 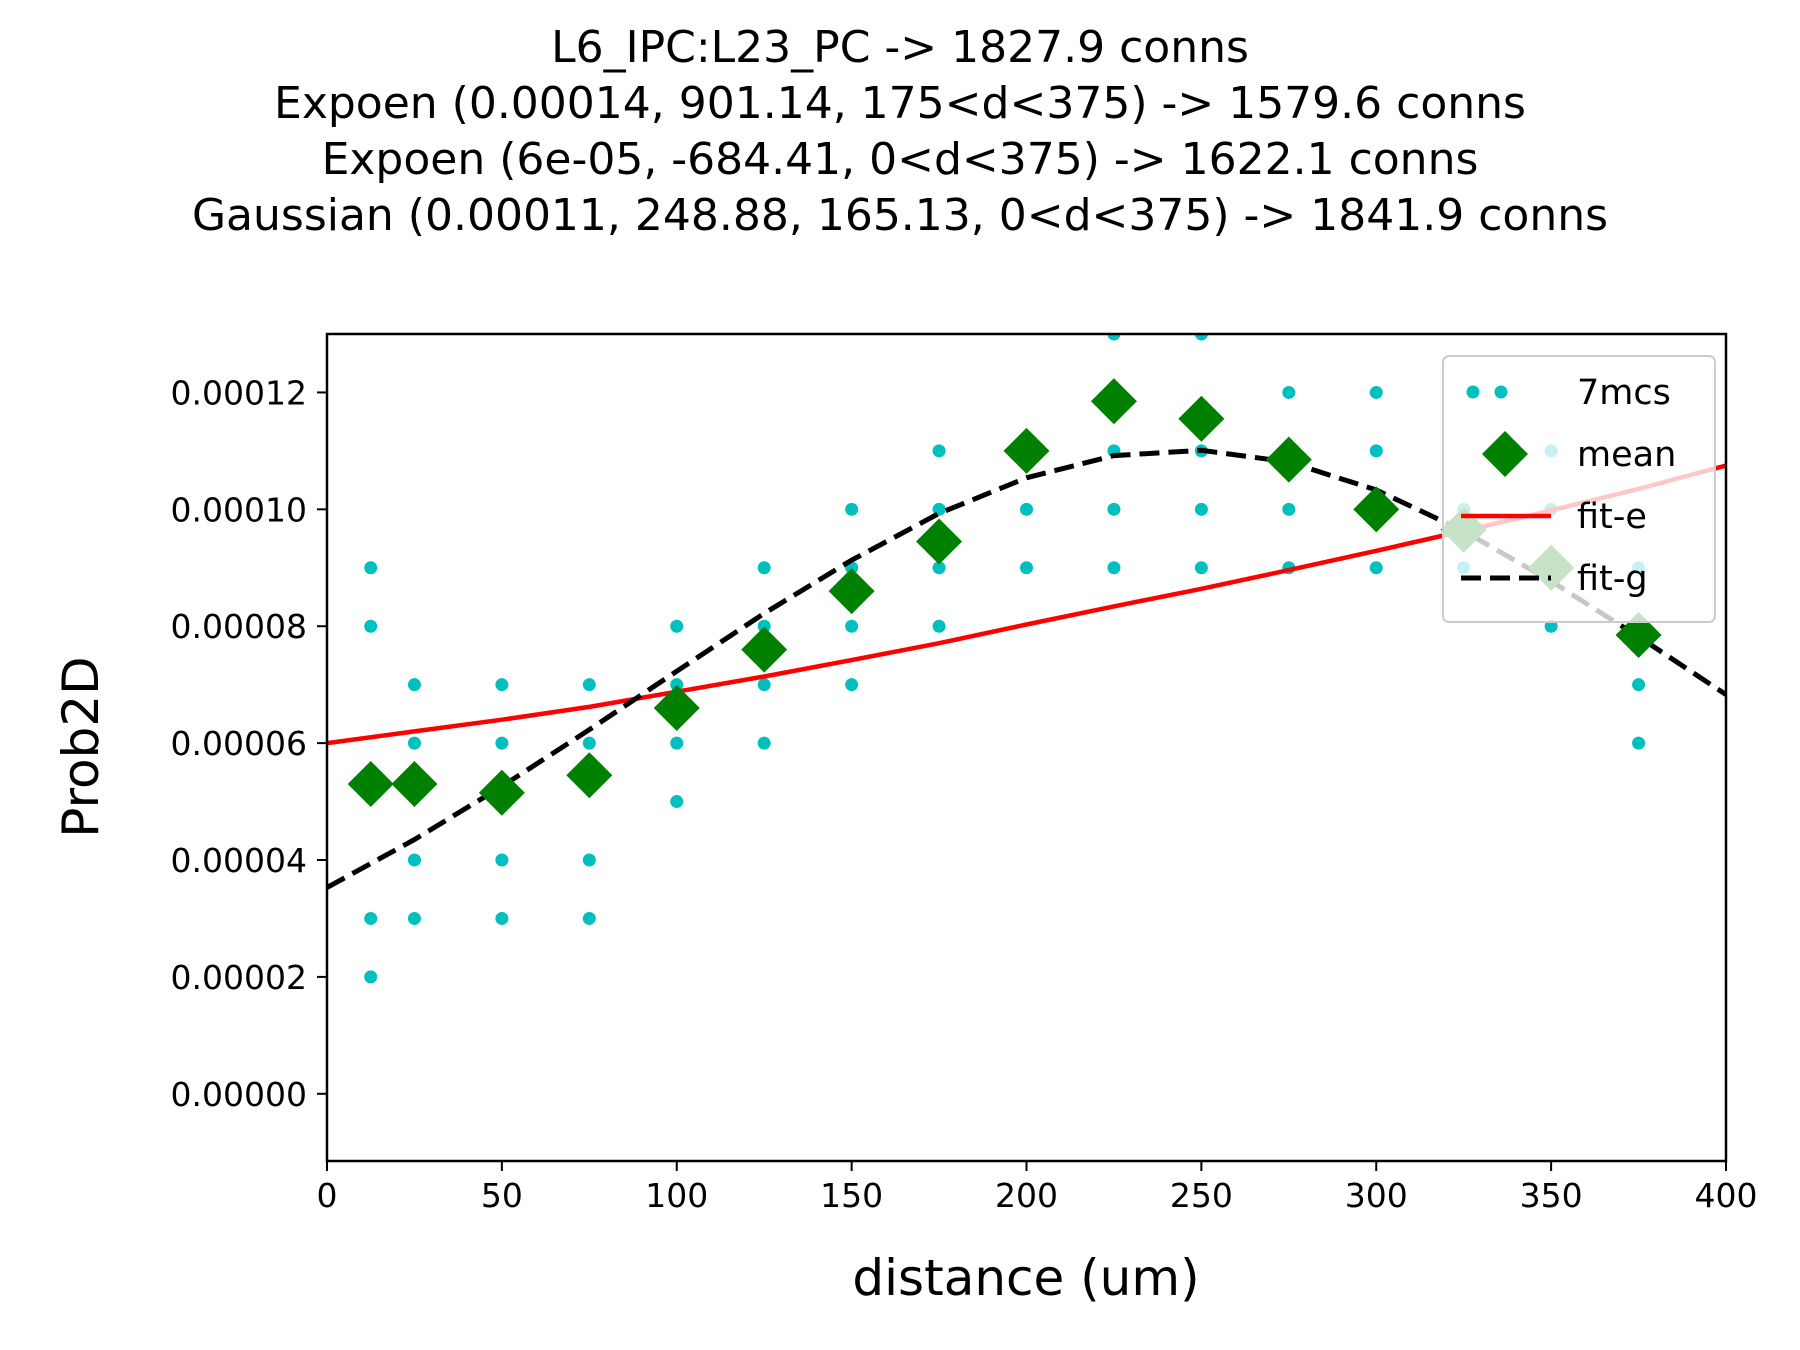 What do you see at coordinates (676, 1195) in the screenshot?
I see `x-tick-label: 100` at bounding box center [676, 1195].